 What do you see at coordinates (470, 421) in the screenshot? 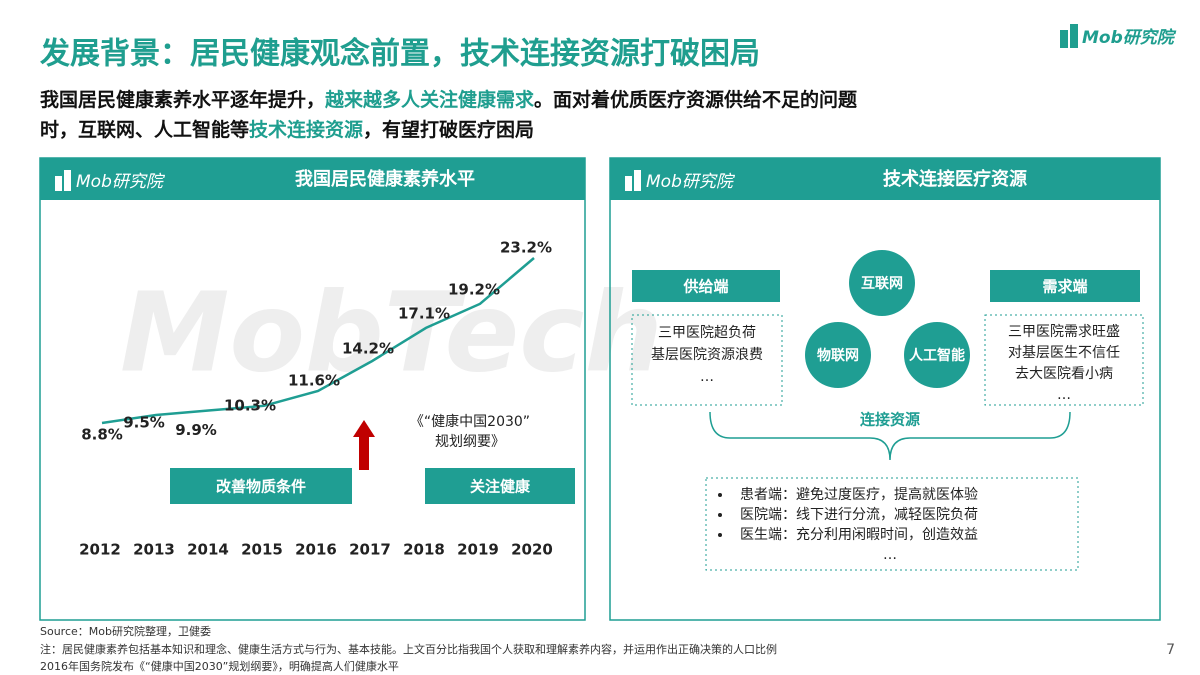
I see `policy-note: 《“健康中国2030”` at bounding box center [470, 421].